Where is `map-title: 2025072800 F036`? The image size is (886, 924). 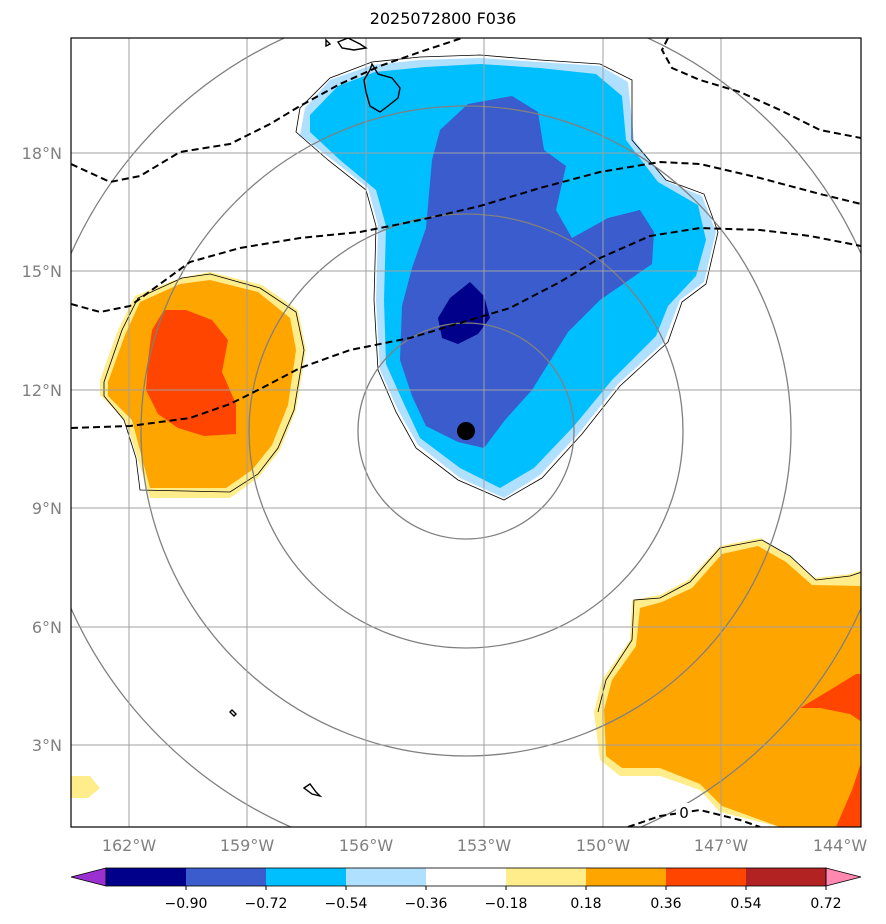
map-title: 2025072800 F036 is located at coordinates (443, 18).